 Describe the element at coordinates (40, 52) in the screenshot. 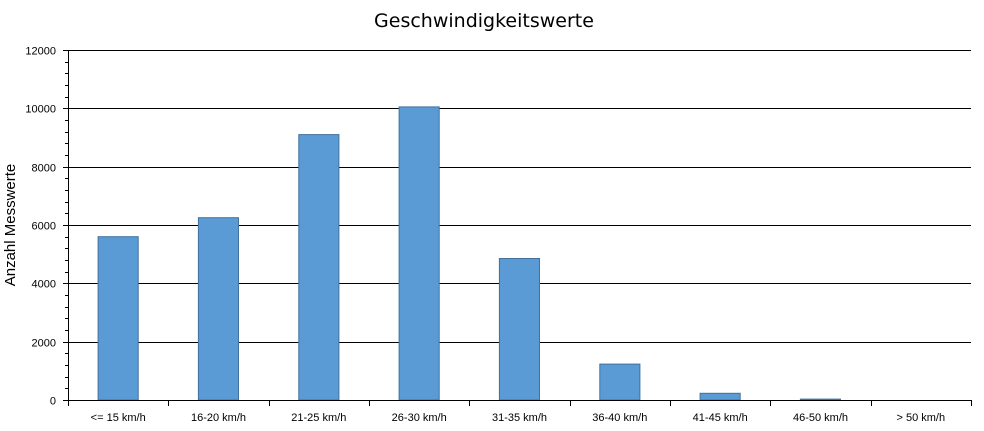

I see `y-tick-label: 12000` at that location.